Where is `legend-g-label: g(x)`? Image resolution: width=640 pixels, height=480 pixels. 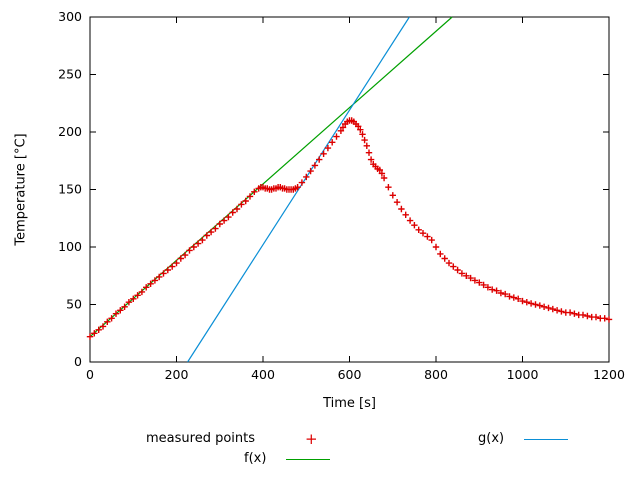 legend-g-label: g(x) is located at coordinates (491, 438).